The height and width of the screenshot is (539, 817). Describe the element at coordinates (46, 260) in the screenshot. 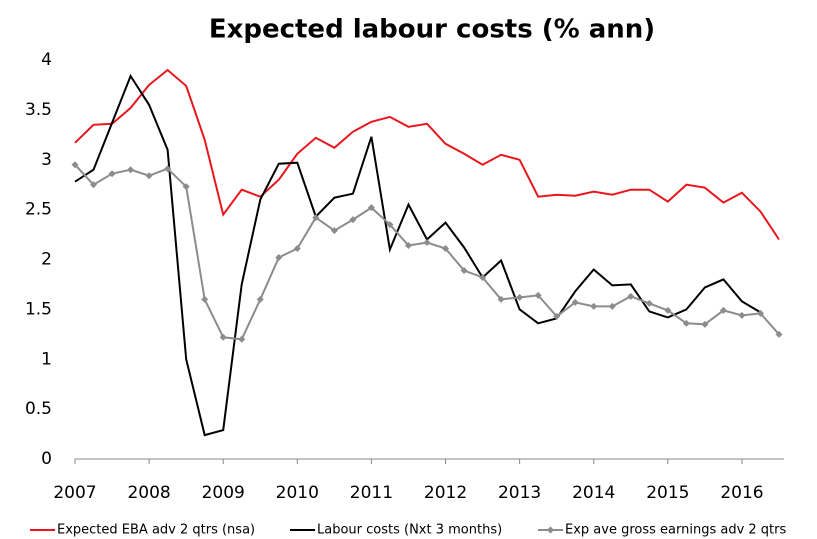

I see `y-tick-label: 2` at that location.